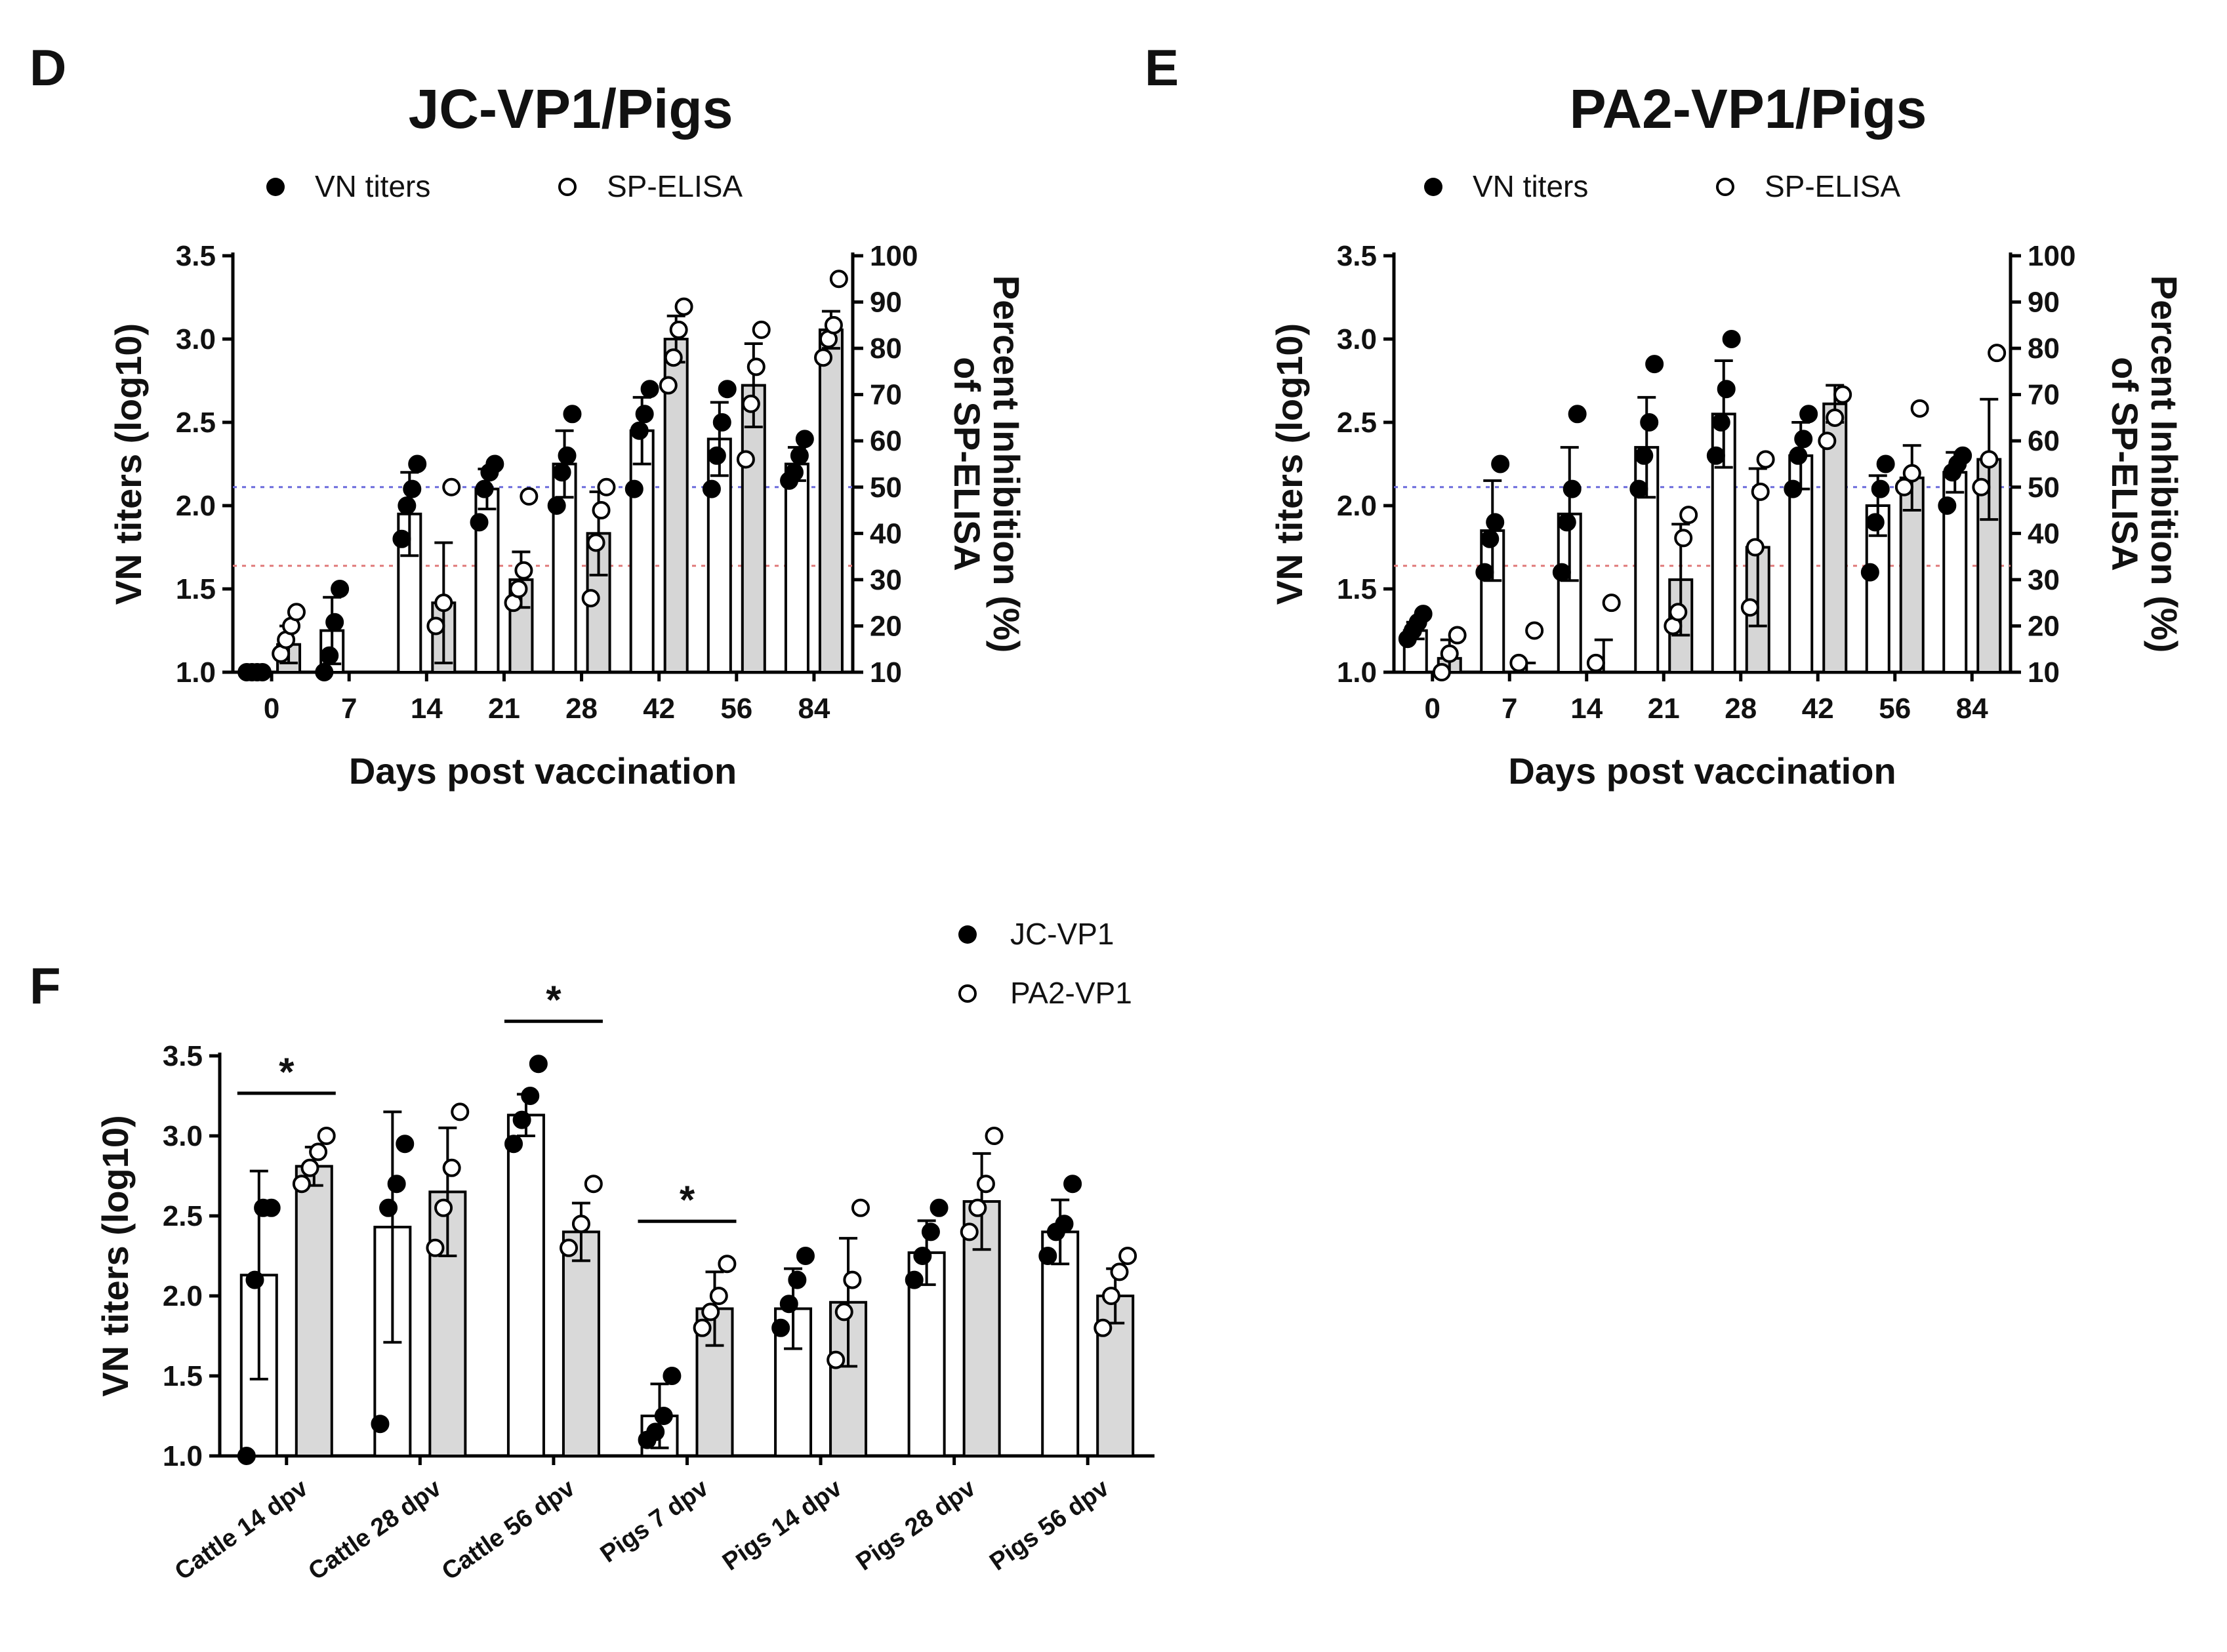  What do you see at coordinates (886, 395) in the screenshot?
I see `y2-tick-label: 70` at bounding box center [886, 395].